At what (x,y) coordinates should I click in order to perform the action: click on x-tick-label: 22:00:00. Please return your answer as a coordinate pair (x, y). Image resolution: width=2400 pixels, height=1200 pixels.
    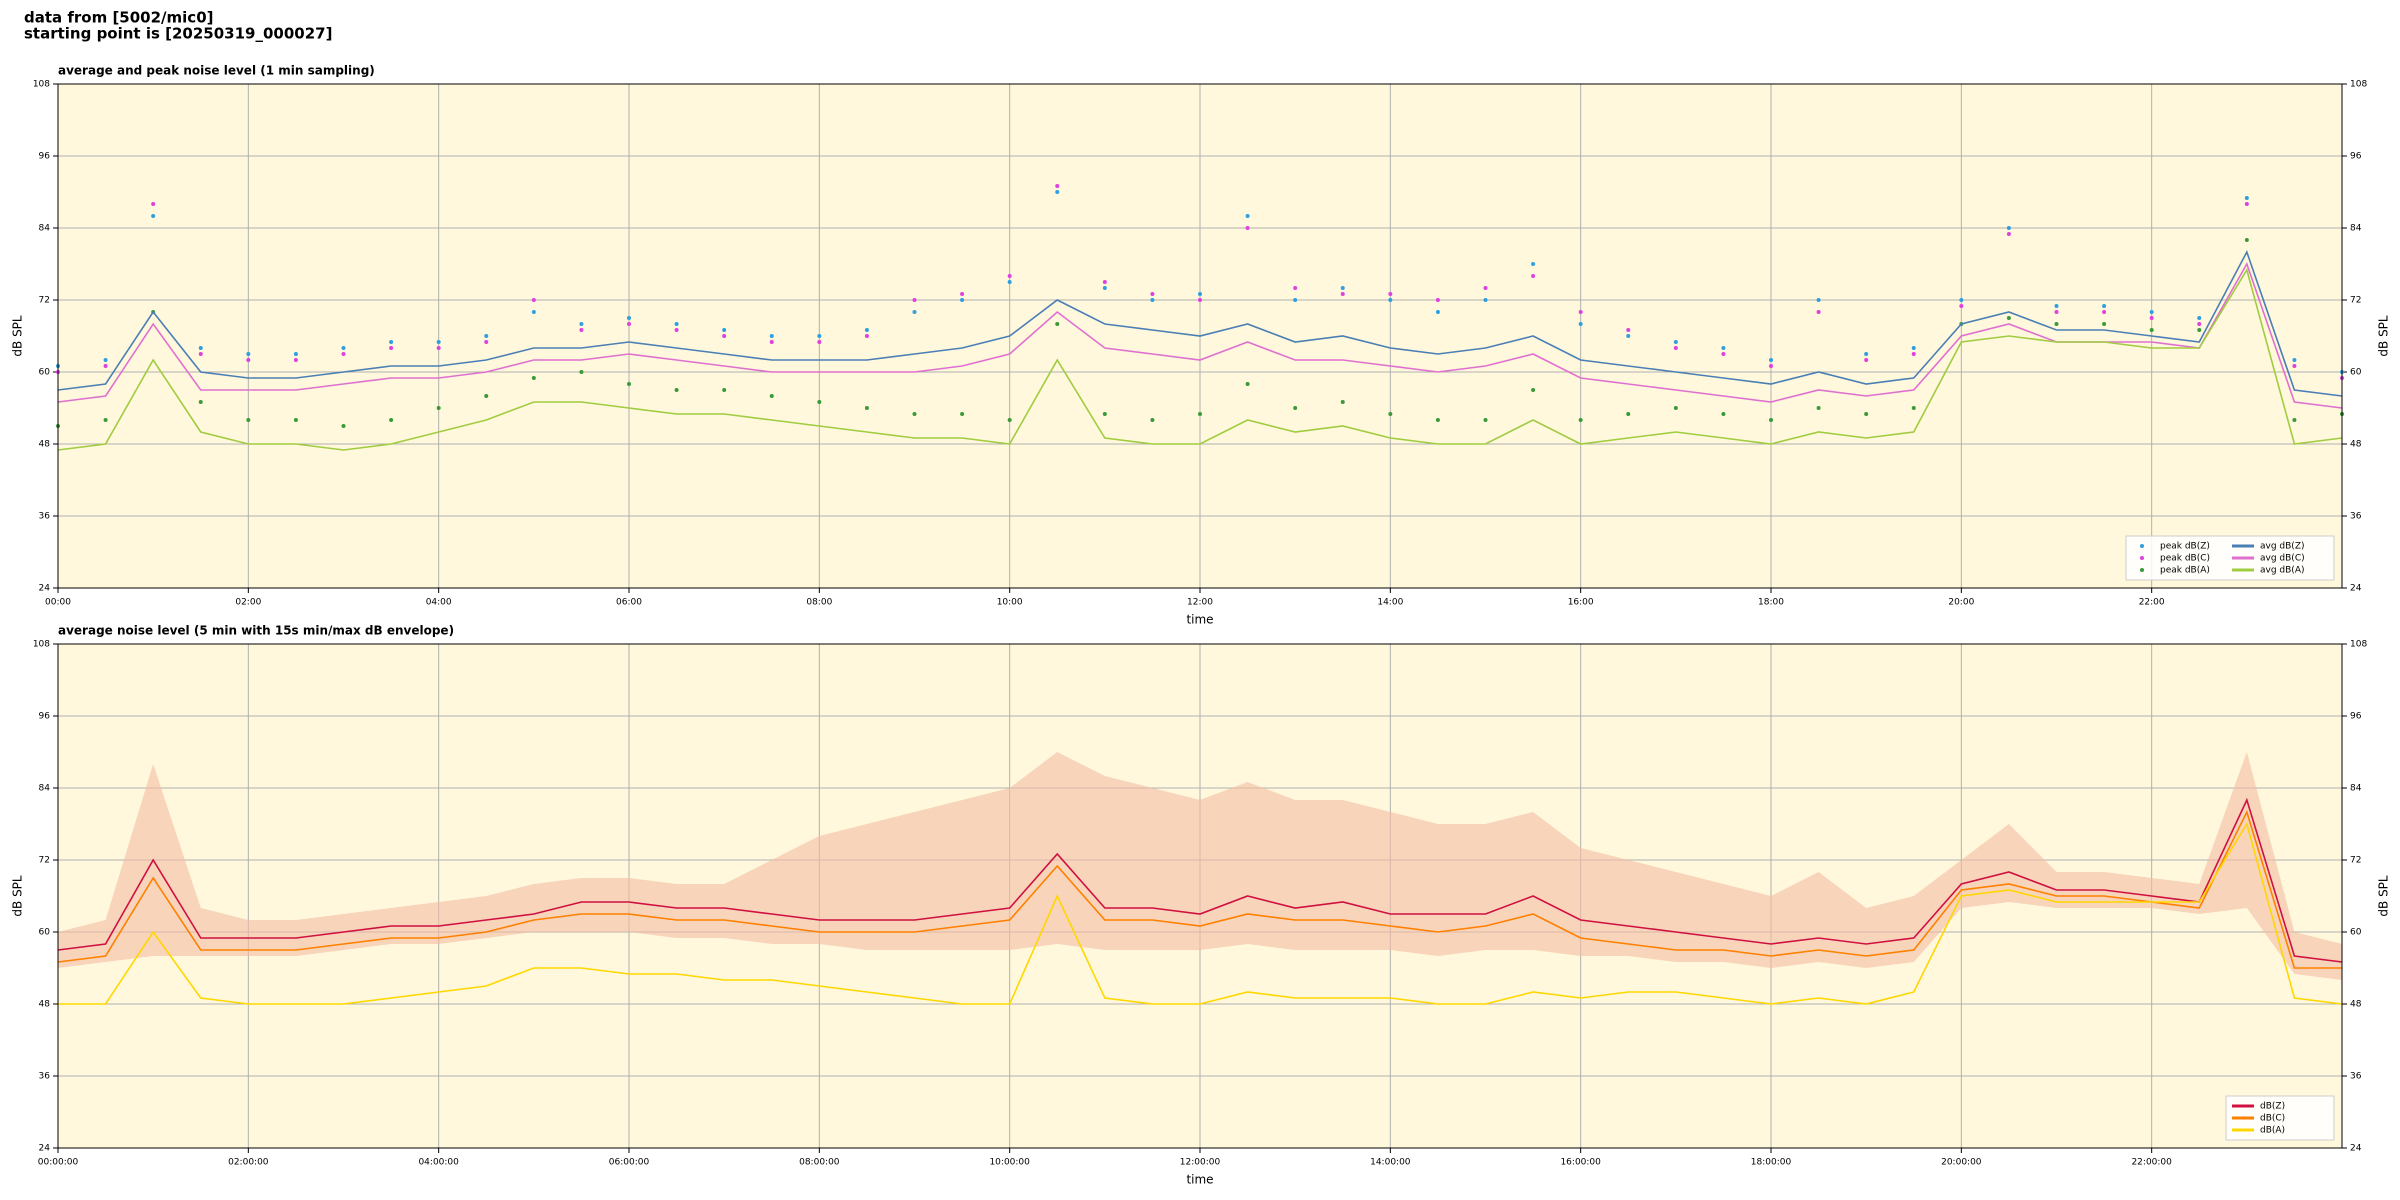
    Looking at the image, I should click on (2151, 1163).